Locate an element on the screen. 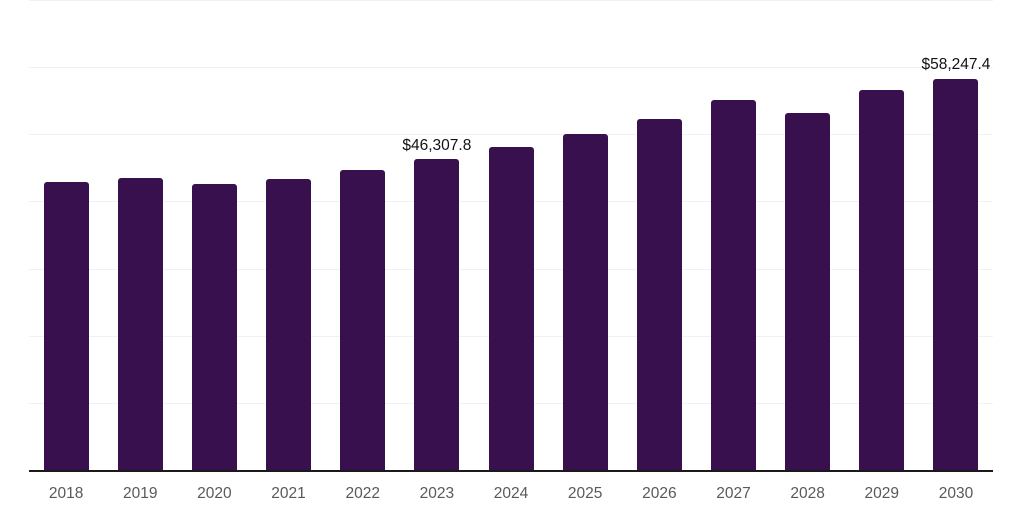 This screenshot has height=512, width=1024. bar-2021 is located at coordinates (289, 324).